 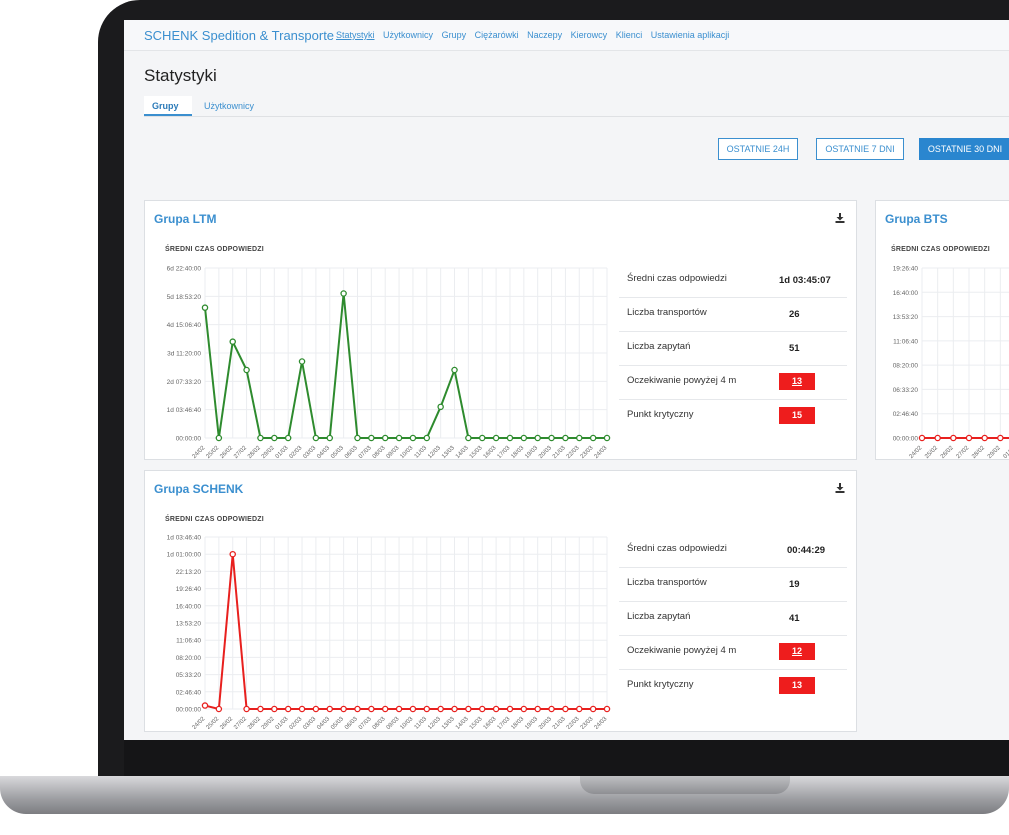 I want to click on y-tick-label: 05:33:20, so click(x=189, y=675).